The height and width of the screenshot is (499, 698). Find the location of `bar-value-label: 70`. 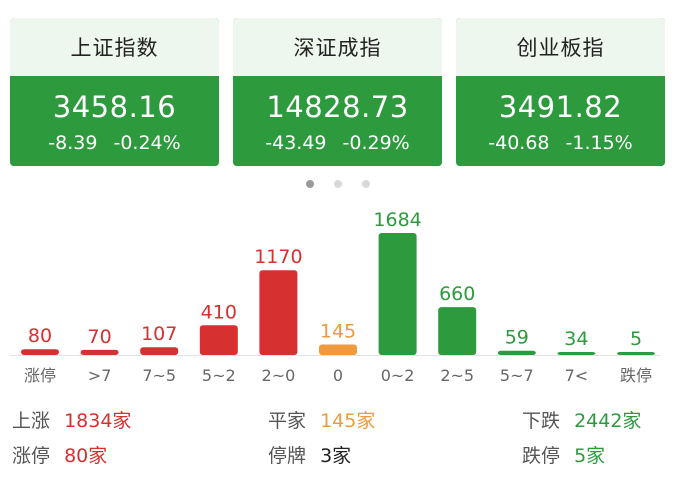

bar-value-label: 70 is located at coordinates (100, 337).